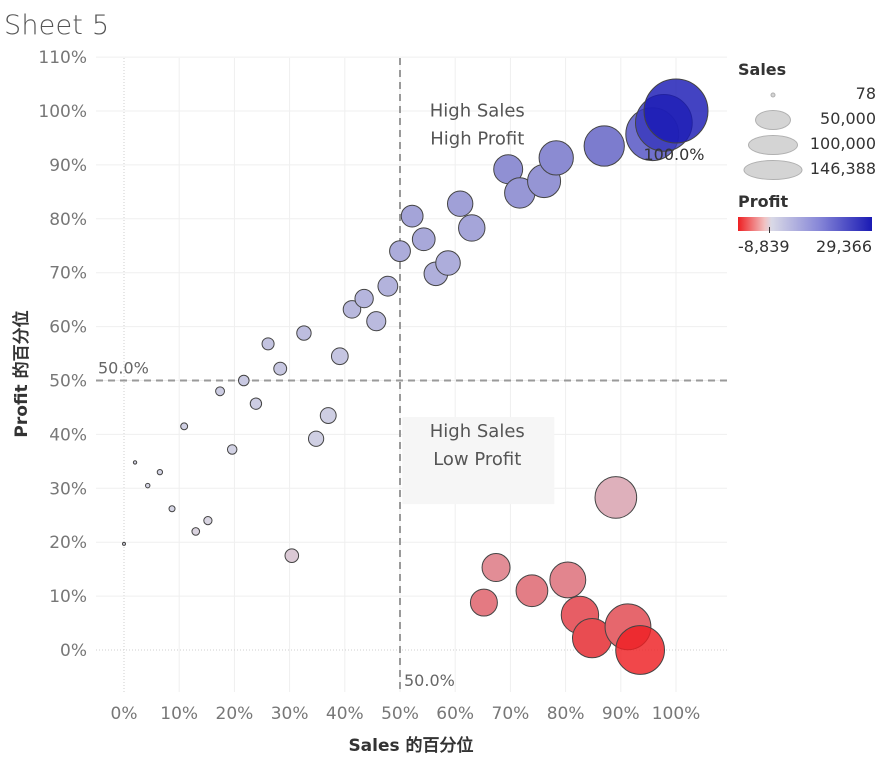  Describe the element at coordinates (235, 714) in the screenshot. I see `x-tick-label: 20%` at that location.